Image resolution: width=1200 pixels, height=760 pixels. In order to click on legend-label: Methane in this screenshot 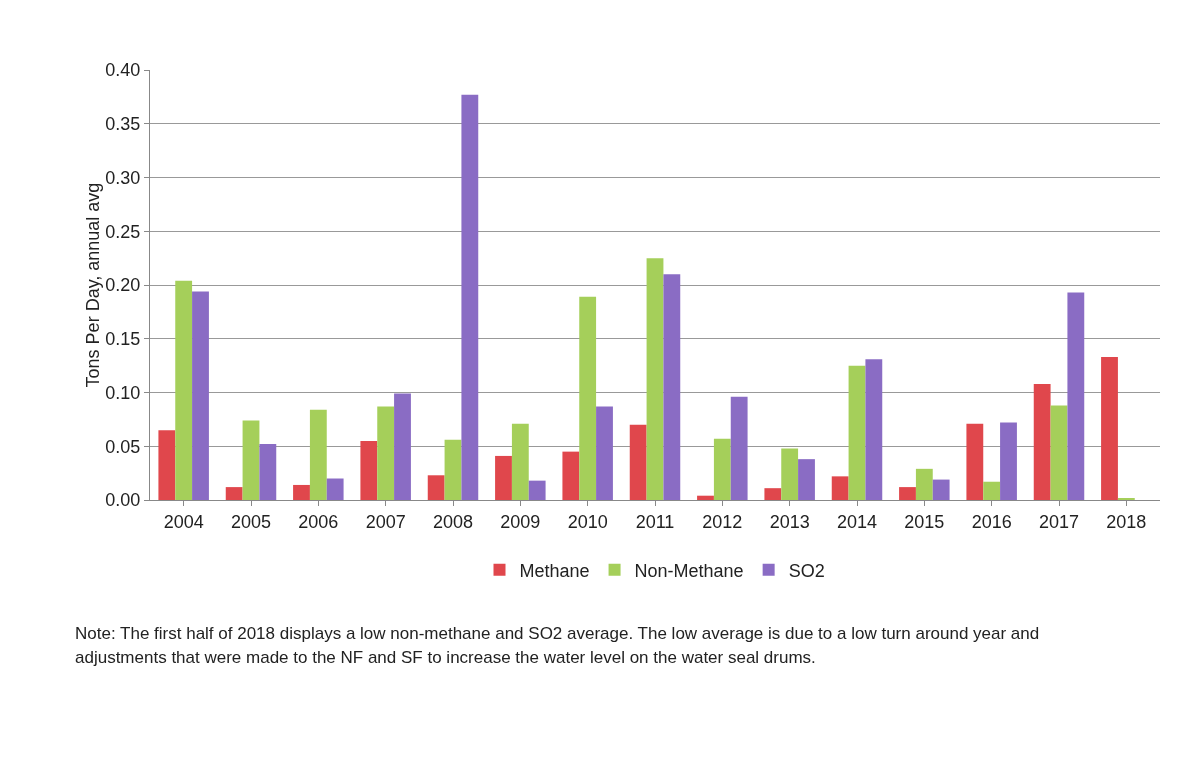, I will do `click(554, 570)`.